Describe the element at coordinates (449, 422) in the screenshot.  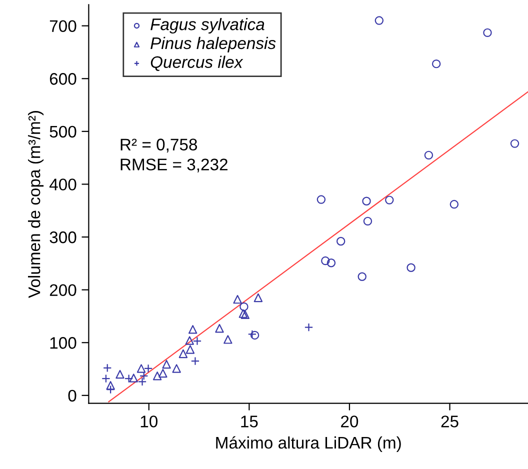
I see `x-tick-label: 25` at that location.